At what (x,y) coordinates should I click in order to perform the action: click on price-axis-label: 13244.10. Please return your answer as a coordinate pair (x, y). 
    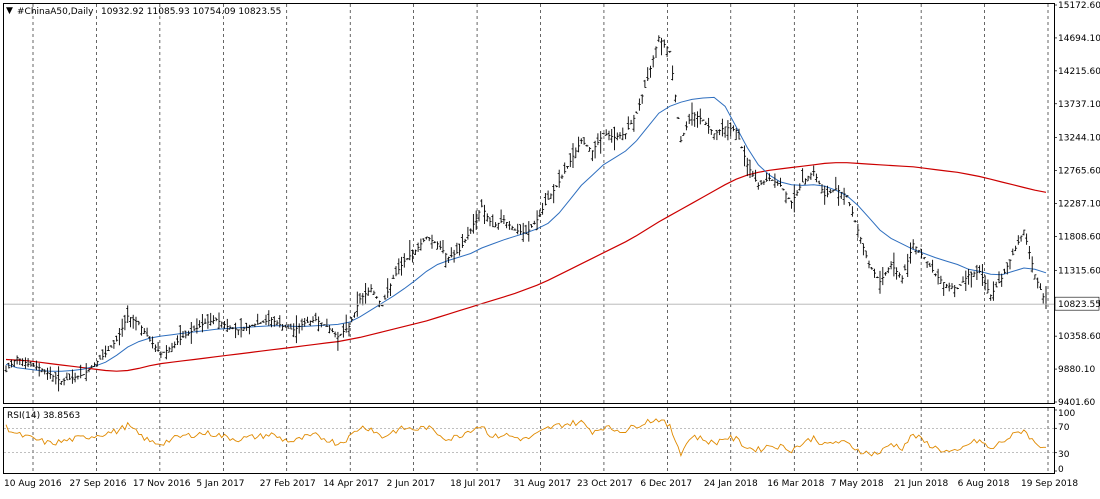
    Looking at the image, I should click on (1079, 139).